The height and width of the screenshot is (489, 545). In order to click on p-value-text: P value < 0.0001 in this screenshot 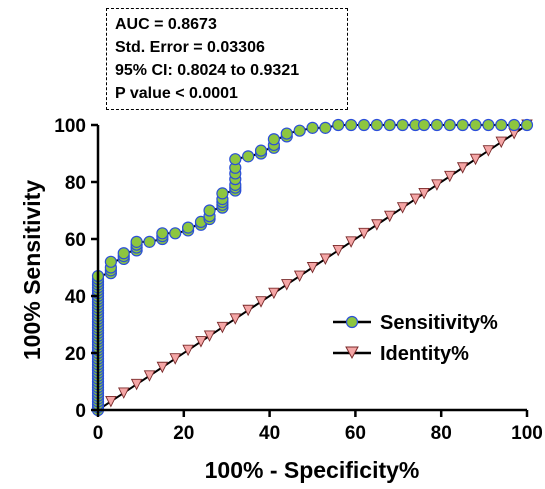, I will do `click(176, 93)`.